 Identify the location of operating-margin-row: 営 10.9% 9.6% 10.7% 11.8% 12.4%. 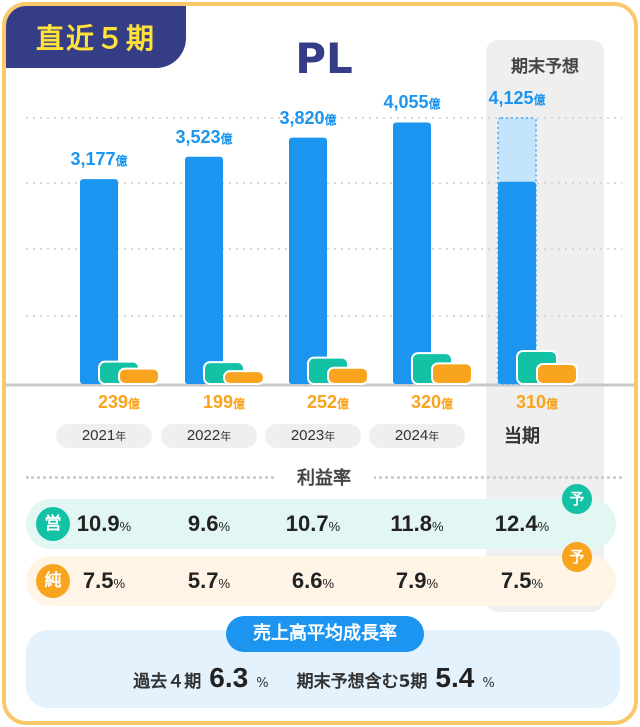
(321, 524).